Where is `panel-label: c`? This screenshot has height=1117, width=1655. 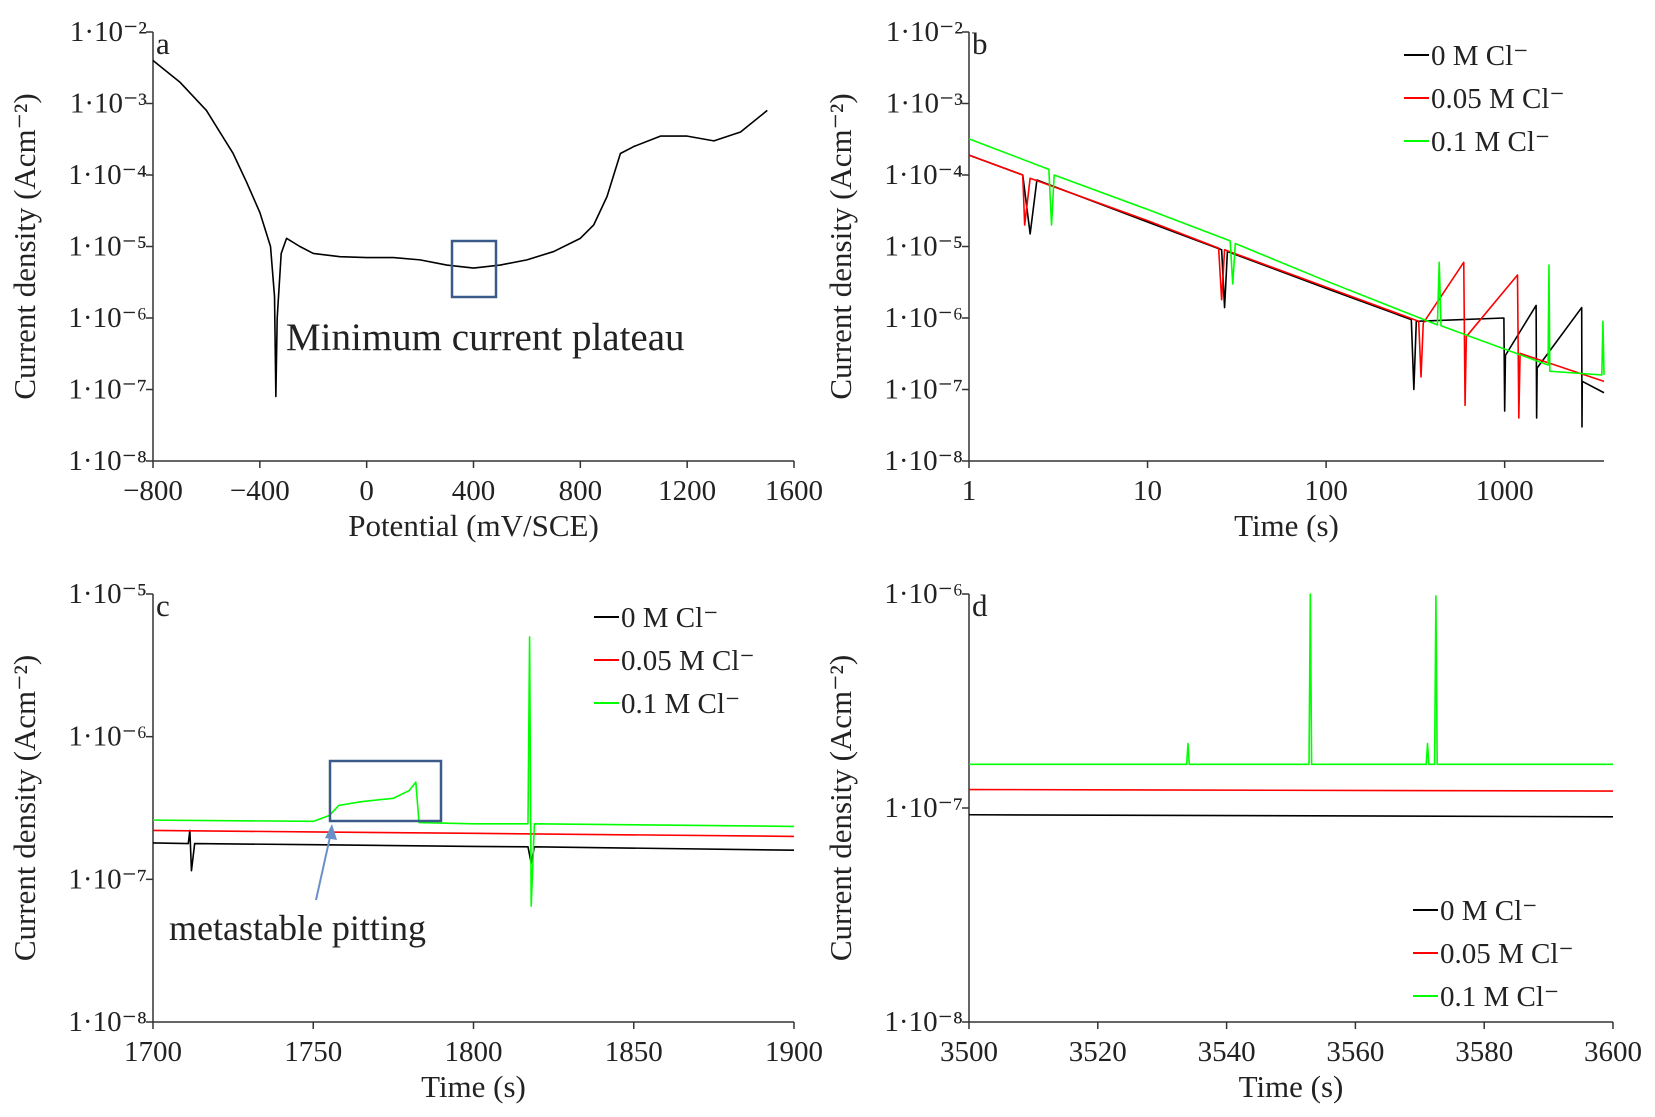 panel-label: c is located at coordinates (163, 605).